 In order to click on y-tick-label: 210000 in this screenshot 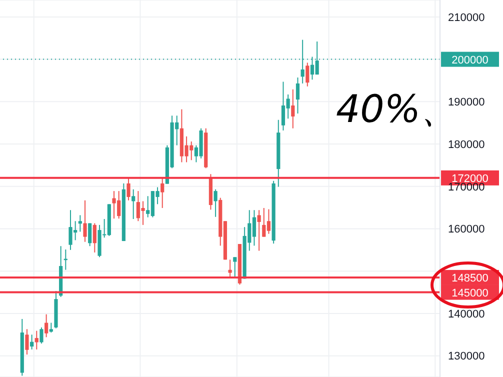, I will do `click(466, 18)`.